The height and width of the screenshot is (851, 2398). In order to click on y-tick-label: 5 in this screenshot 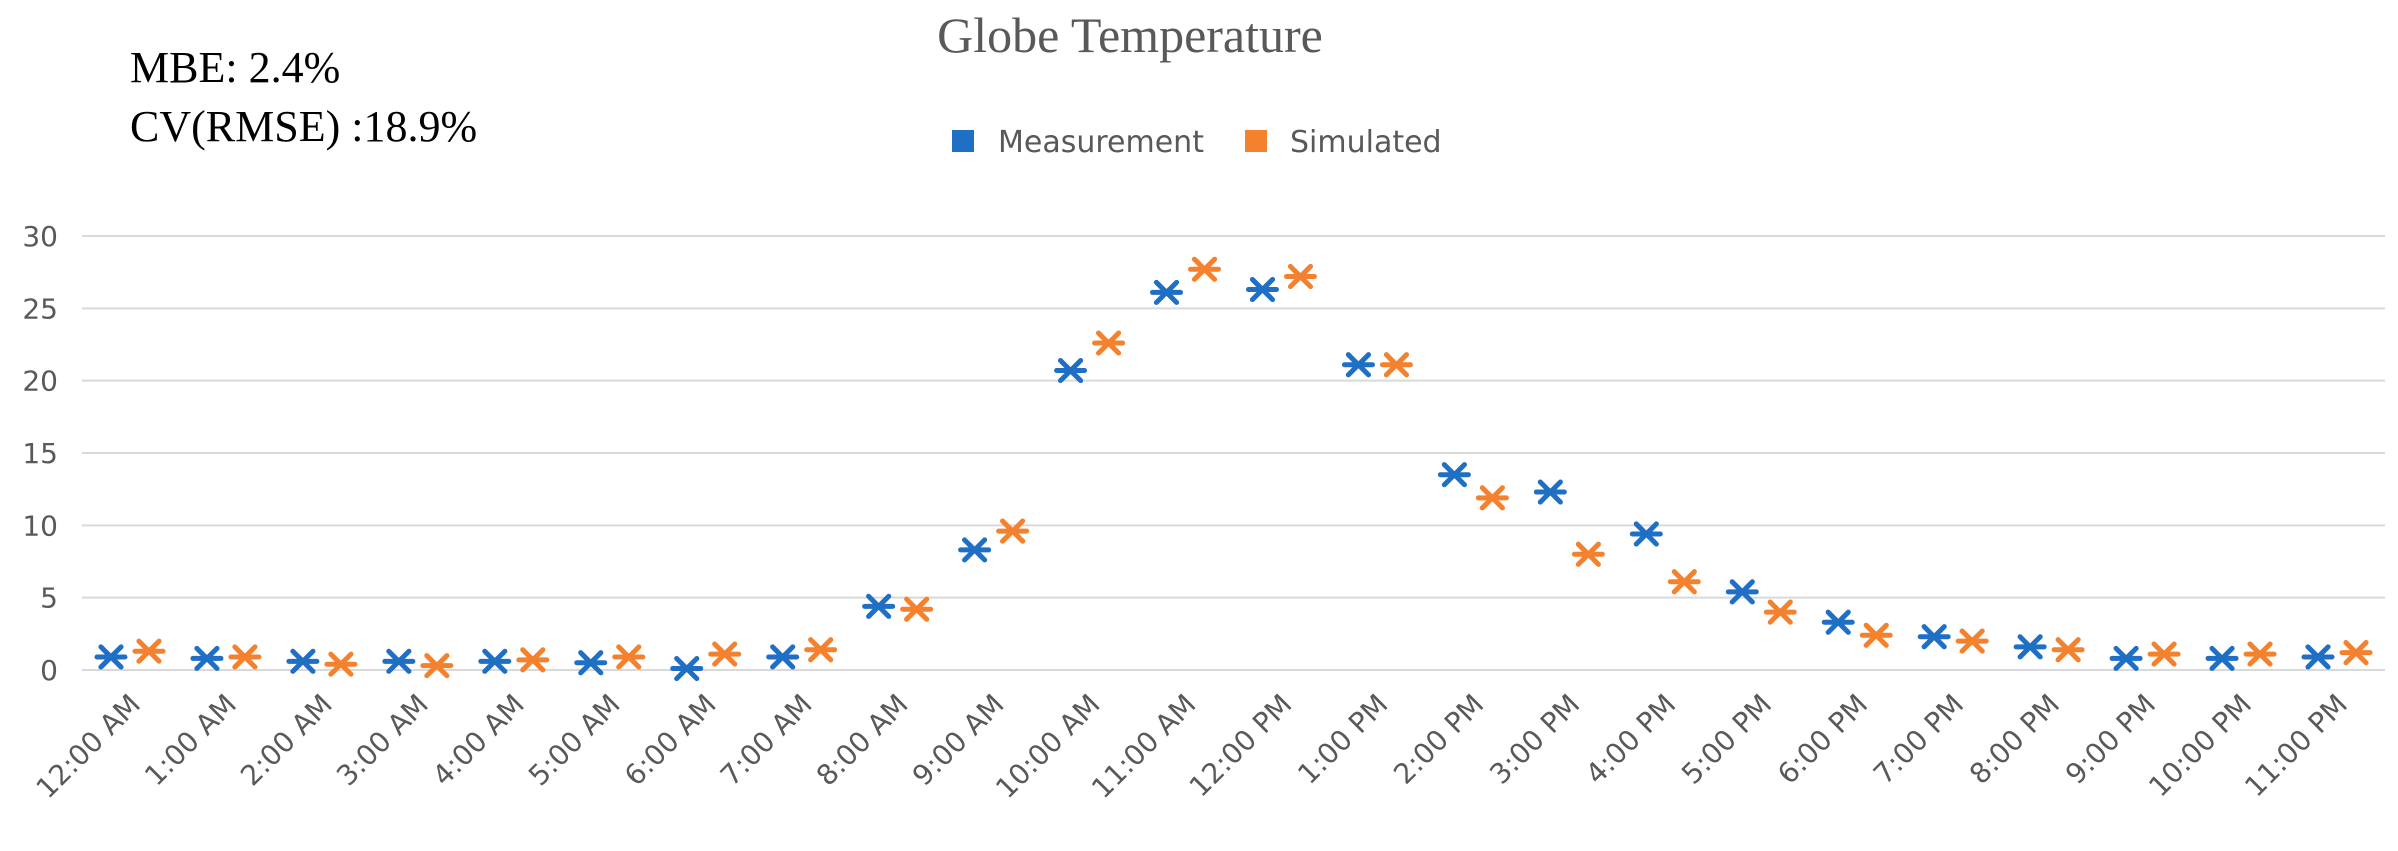, I will do `click(49, 598)`.